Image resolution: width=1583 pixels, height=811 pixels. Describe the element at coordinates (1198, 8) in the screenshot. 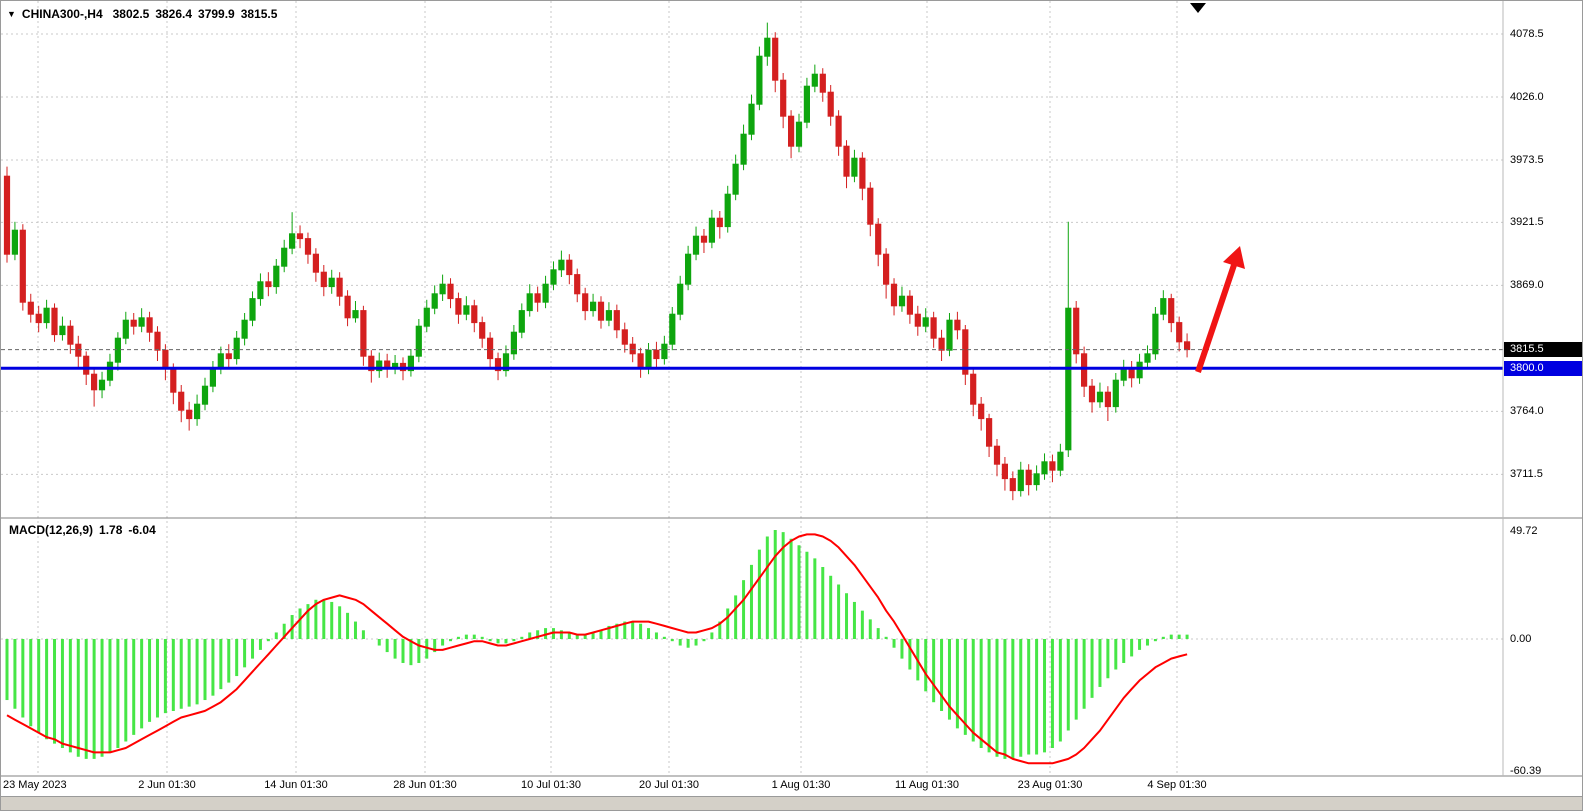

I see `chart-shift-marker` at that location.